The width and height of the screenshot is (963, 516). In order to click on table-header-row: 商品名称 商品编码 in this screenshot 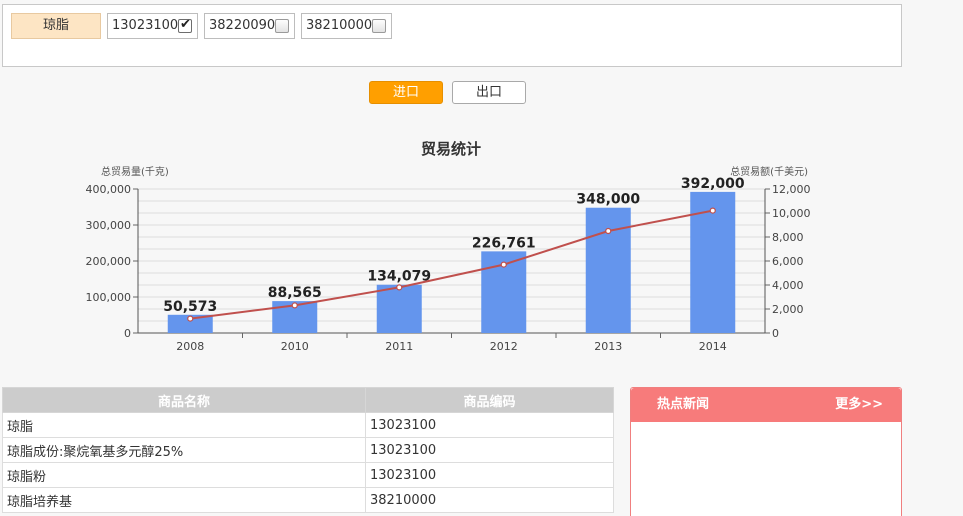, I will do `click(308, 400)`.